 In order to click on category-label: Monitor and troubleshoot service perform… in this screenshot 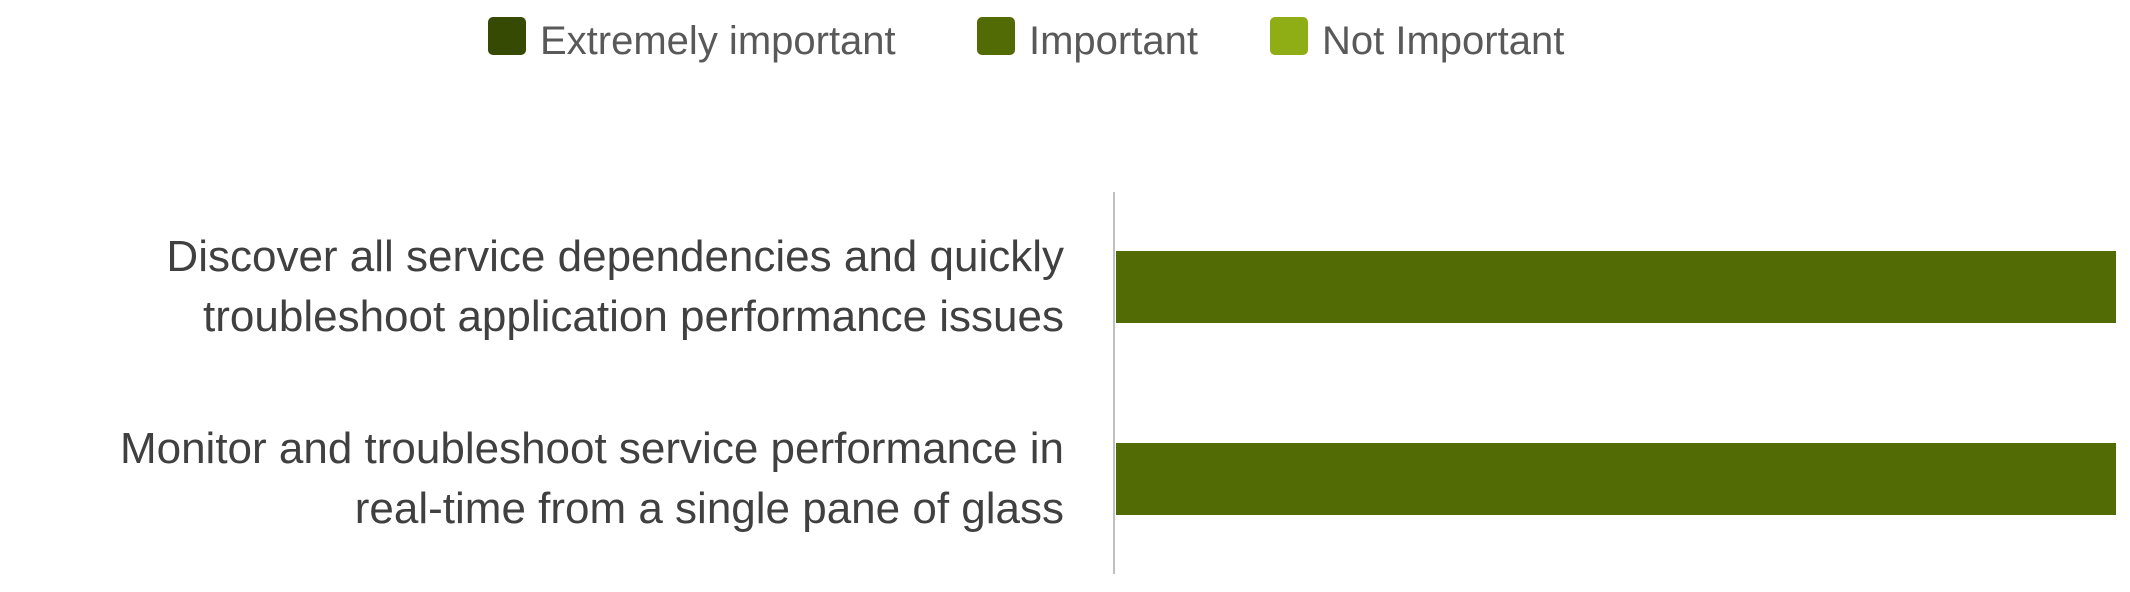, I will do `click(592, 478)`.